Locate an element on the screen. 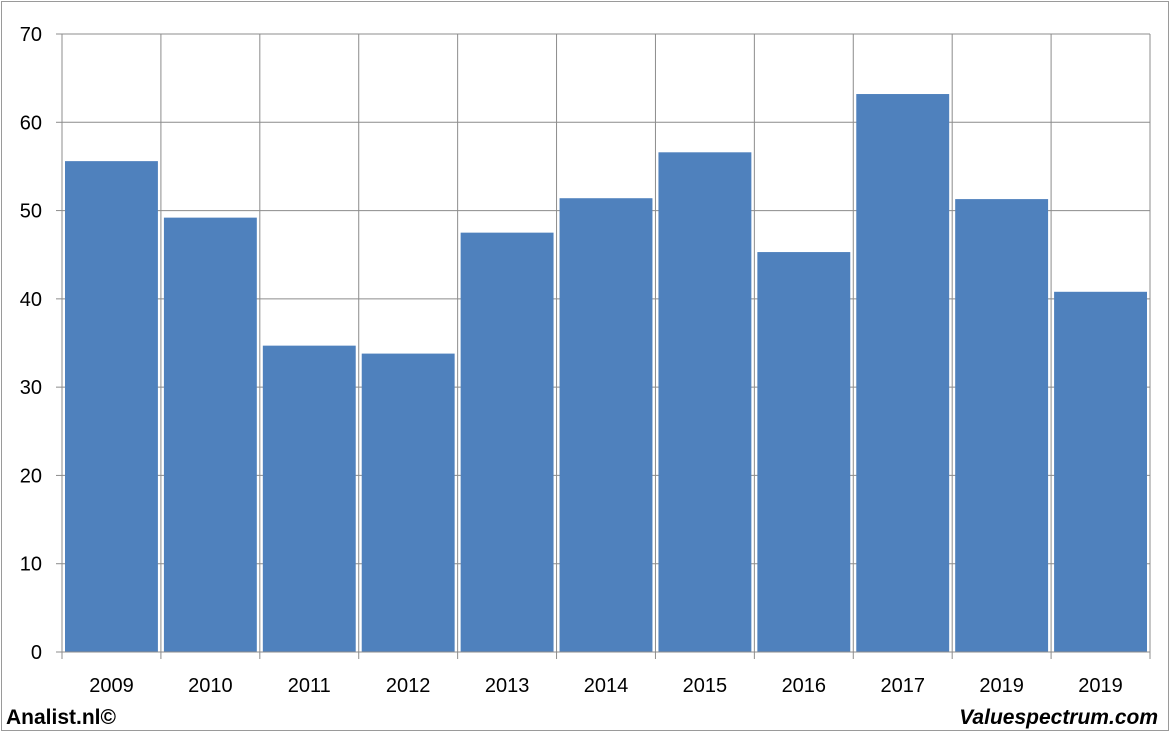  y-tick-label: 60 is located at coordinates (31, 123).